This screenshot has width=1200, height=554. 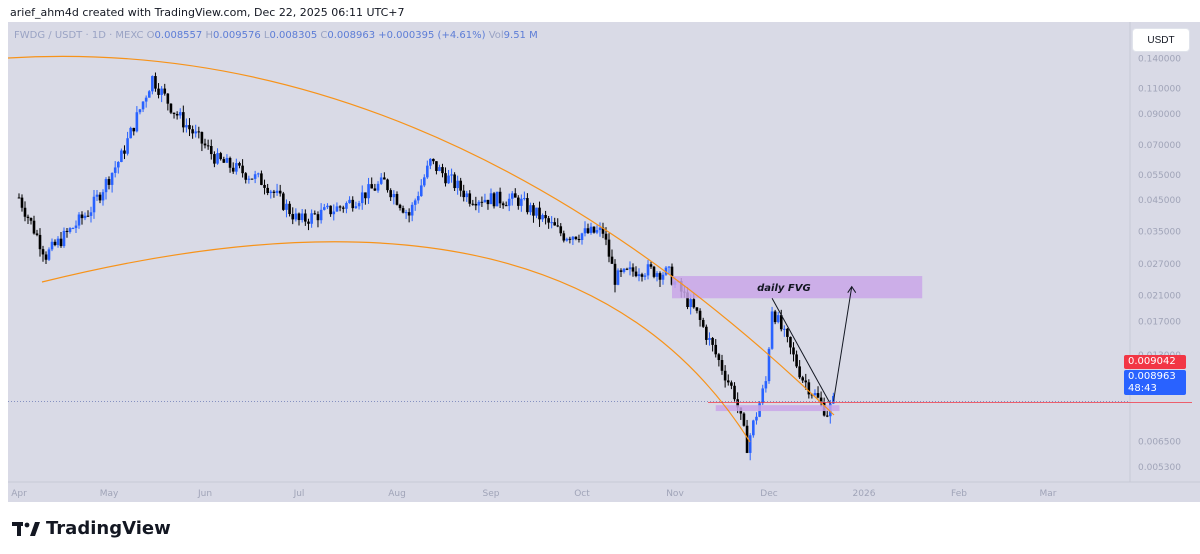 What do you see at coordinates (397, 494) in the screenshot?
I see `x-tick-label: Aug` at bounding box center [397, 494].